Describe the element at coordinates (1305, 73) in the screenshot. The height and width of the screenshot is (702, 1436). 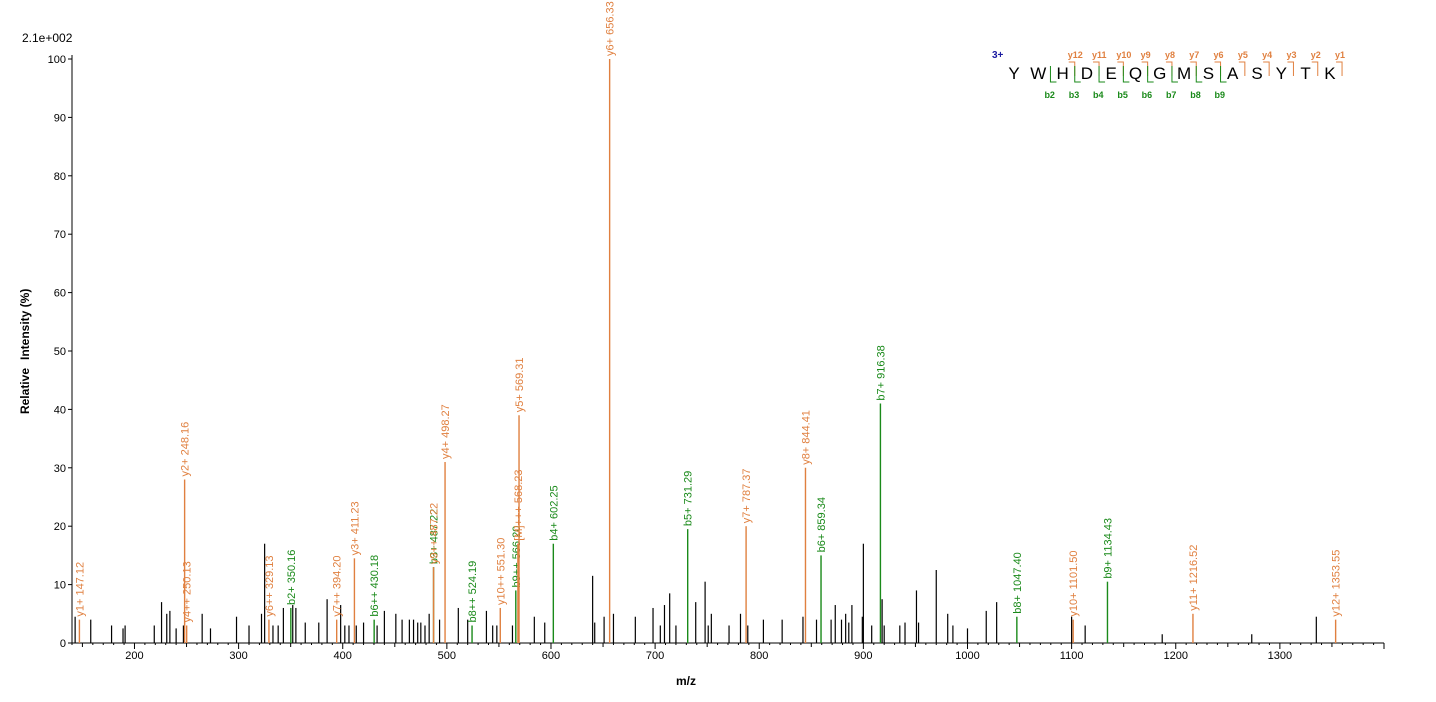
I see `sequence-residue: T` at that location.